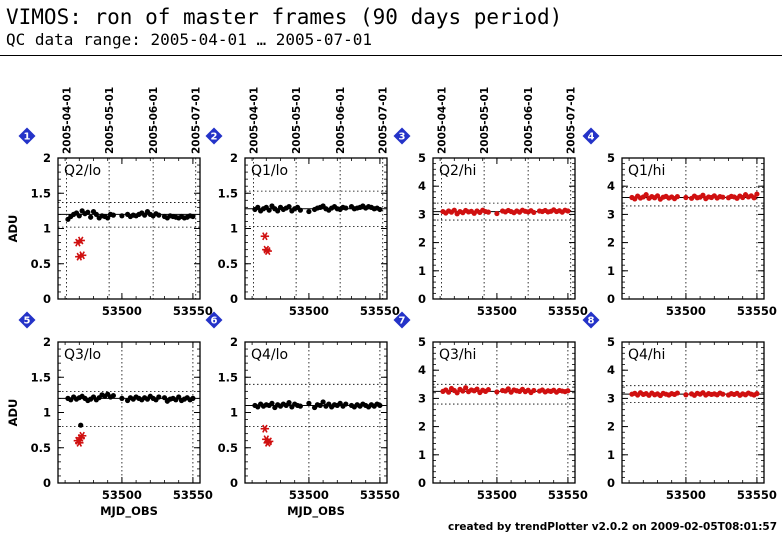  What do you see at coordinates (129, 511) in the screenshot?
I see `x-axis-label: MJD_OBS` at bounding box center [129, 511].